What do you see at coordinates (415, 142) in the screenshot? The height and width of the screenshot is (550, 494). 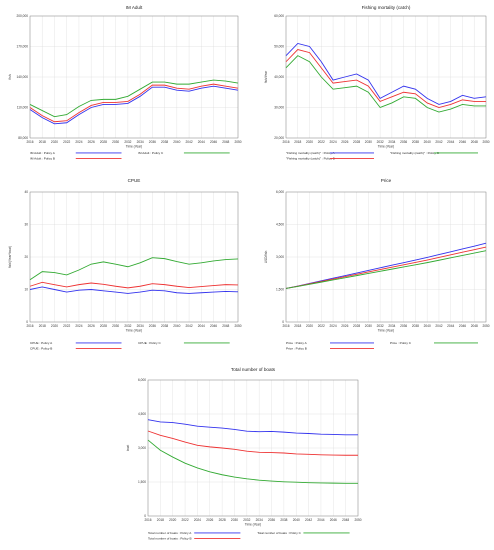 I see `fishing-mortality-x-tick-label: 2038` at bounding box center [415, 142].